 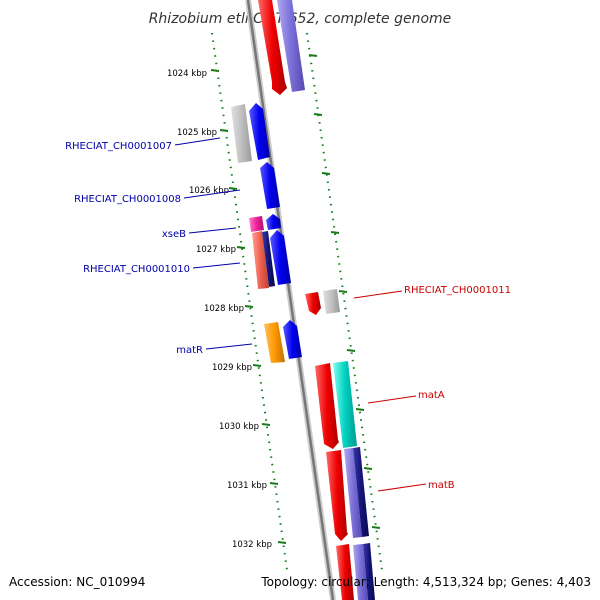 What do you see at coordinates (232, 368) in the screenshot?
I see `kbp-label: 1029 kbp` at bounding box center [232, 368].